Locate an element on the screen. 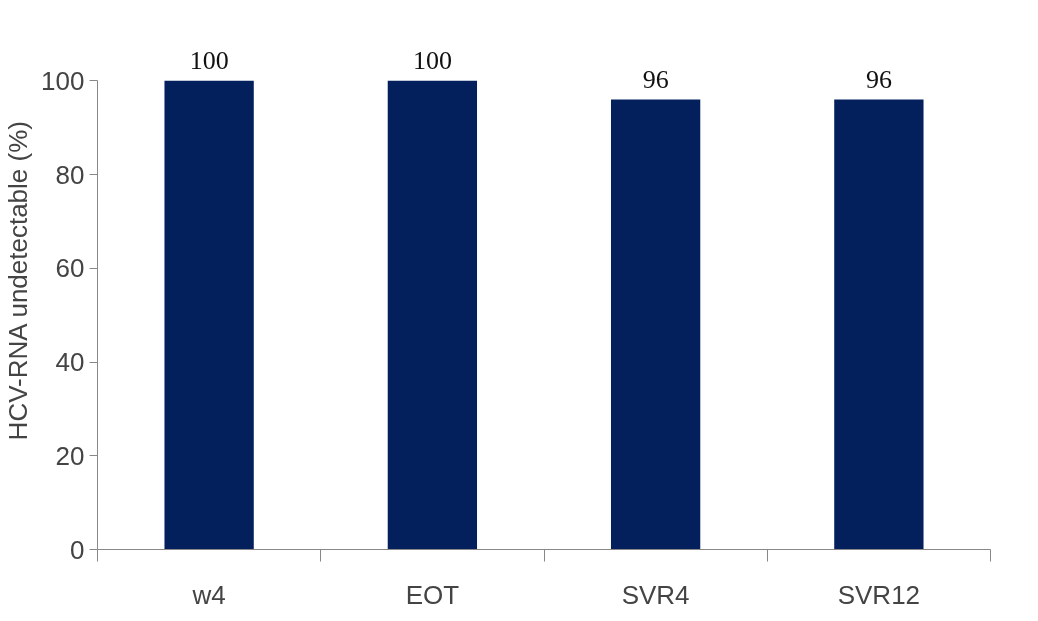 Image resolution: width=1038 pixels, height=621 pixels. y-tick-label: 80 is located at coordinates (70, 174).